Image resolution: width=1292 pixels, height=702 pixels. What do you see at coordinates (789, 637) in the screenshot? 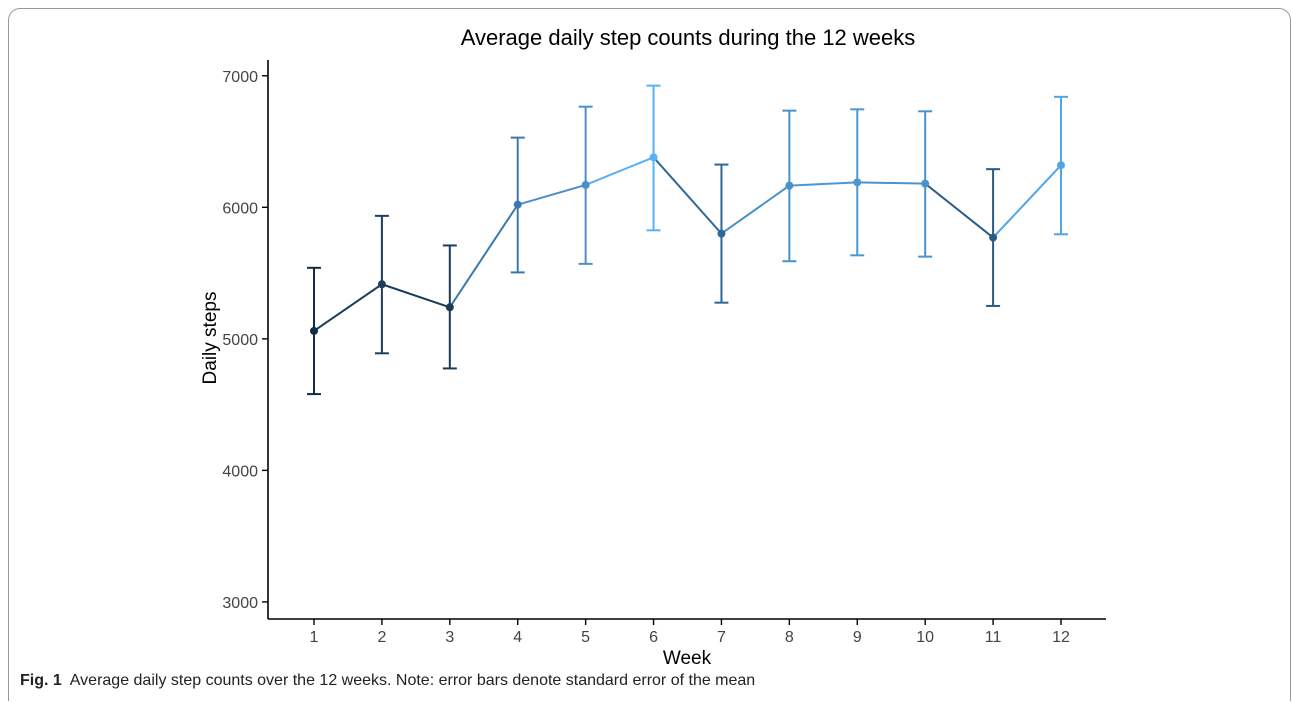
I see `x-tick-label: 8` at bounding box center [789, 637].